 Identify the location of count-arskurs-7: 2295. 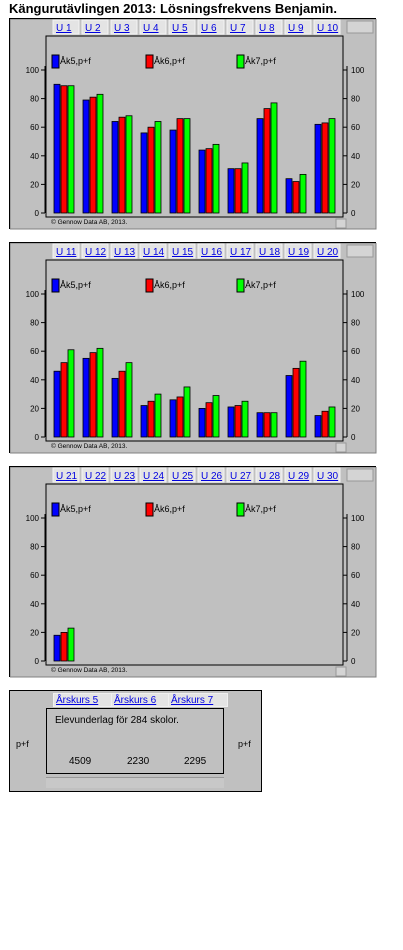
(195, 761).